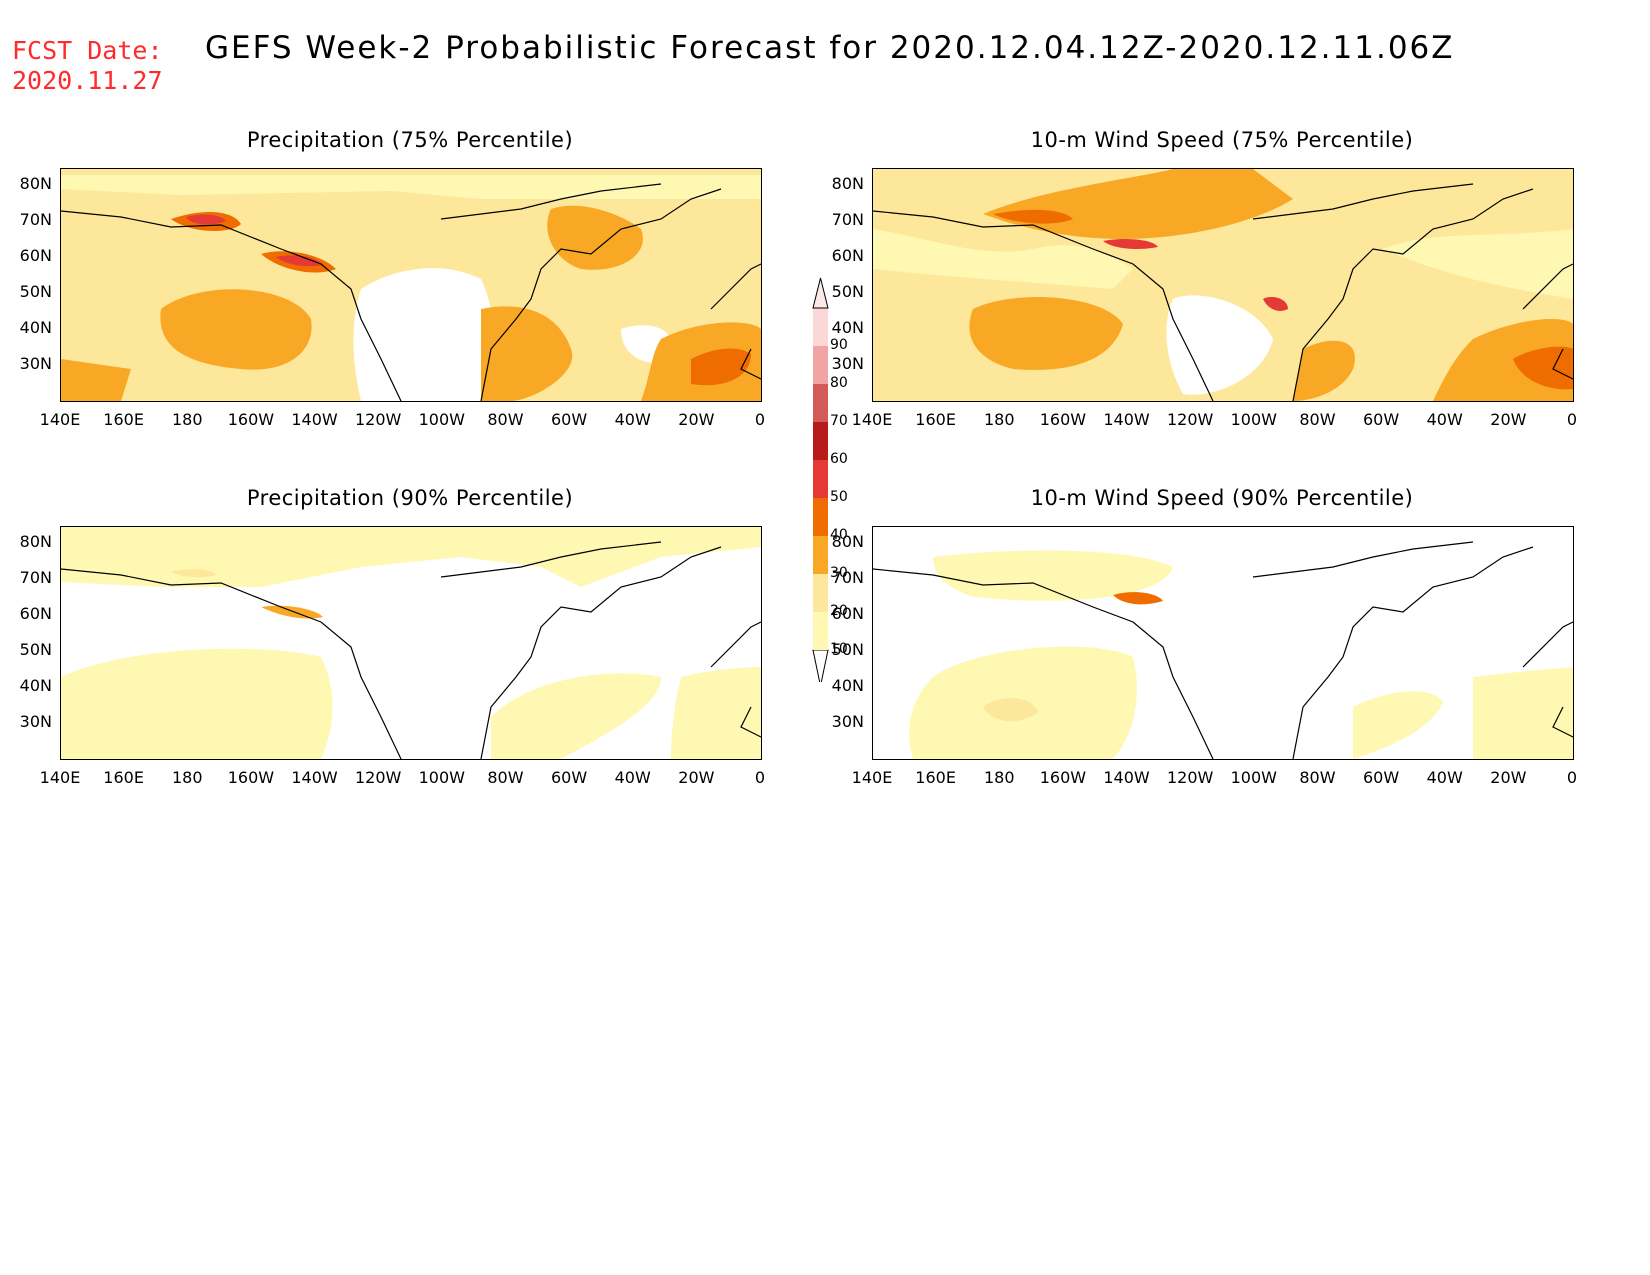 The image size is (1650, 1275). Describe the element at coordinates (1219, 345) in the screenshot. I see `field-blank-us` at that location.